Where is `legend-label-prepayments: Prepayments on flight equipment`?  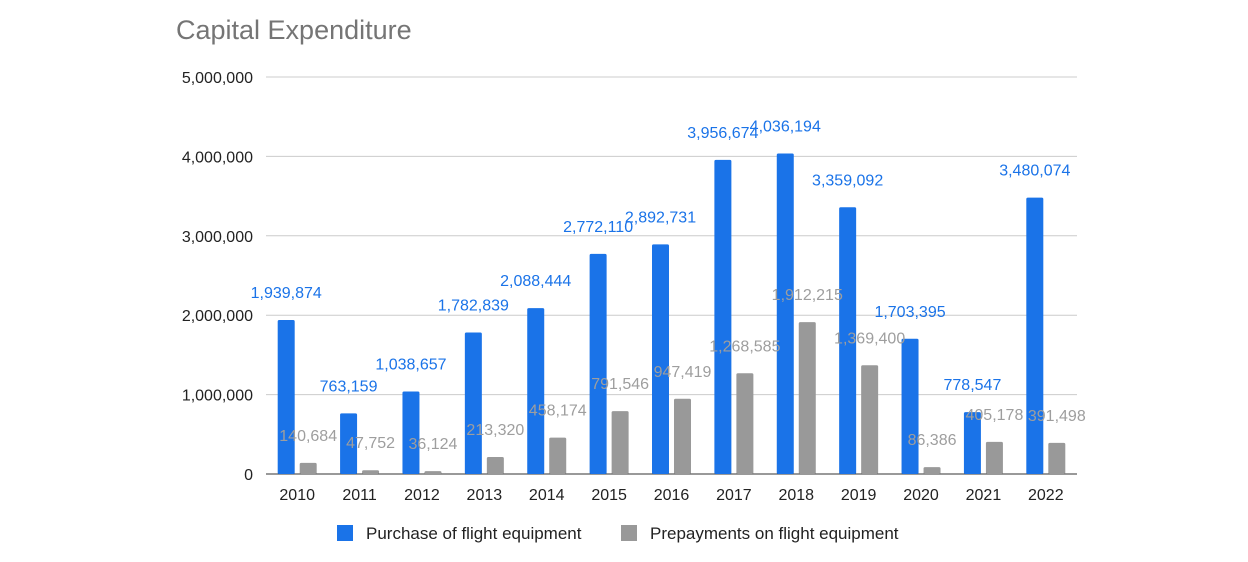
legend-label-prepayments: Prepayments on flight equipment is located at coordinates (774, 533).